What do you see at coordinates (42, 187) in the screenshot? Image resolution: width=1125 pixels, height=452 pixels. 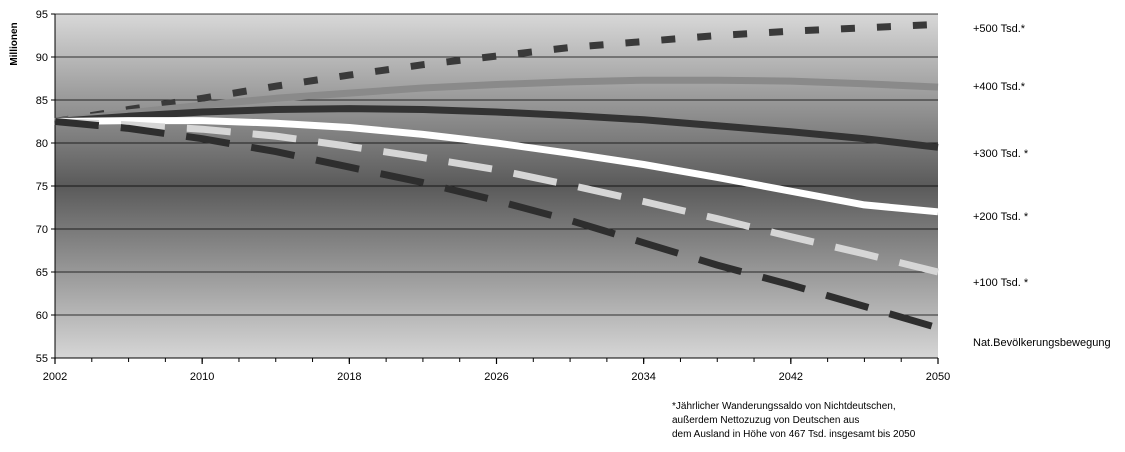 I see `y-tick-label: 75` at bounding box center [42, 187].